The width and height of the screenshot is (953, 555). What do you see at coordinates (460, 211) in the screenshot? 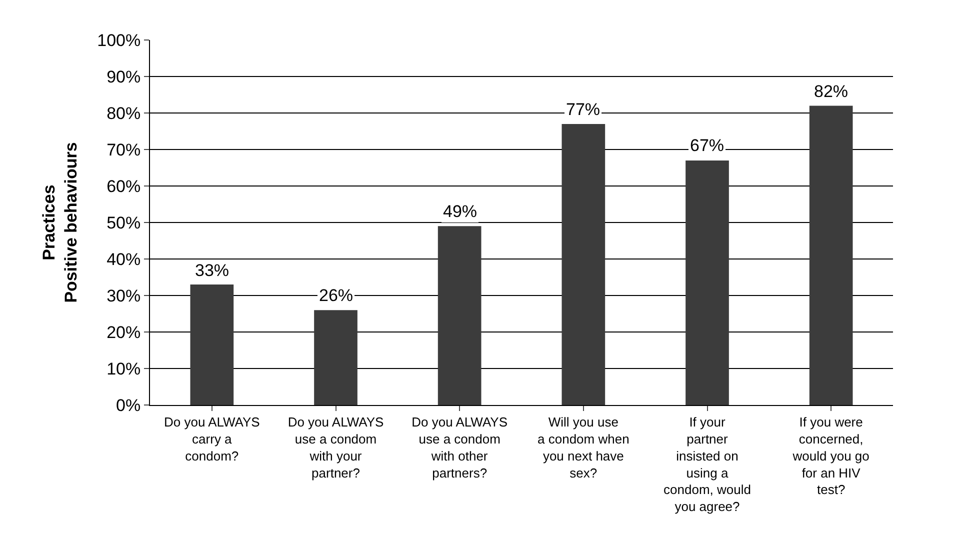
I see `data-label: 49%` at bounding box center [460, 211].